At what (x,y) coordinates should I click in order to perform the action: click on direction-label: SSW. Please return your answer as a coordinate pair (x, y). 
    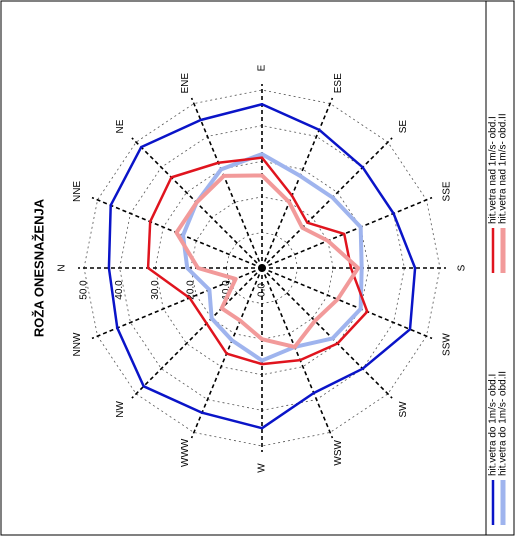
    Looking at the image, I should click on (446, 344).